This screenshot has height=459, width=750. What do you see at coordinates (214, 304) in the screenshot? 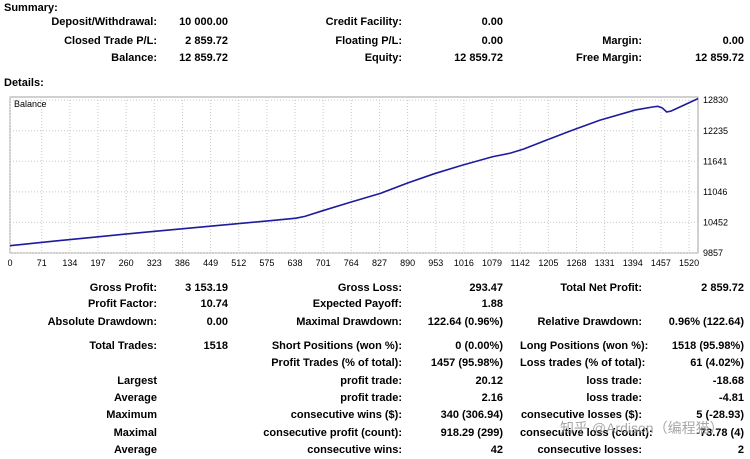
I see `detail-v1-1: 10.74` at bounding box center [214, 304].